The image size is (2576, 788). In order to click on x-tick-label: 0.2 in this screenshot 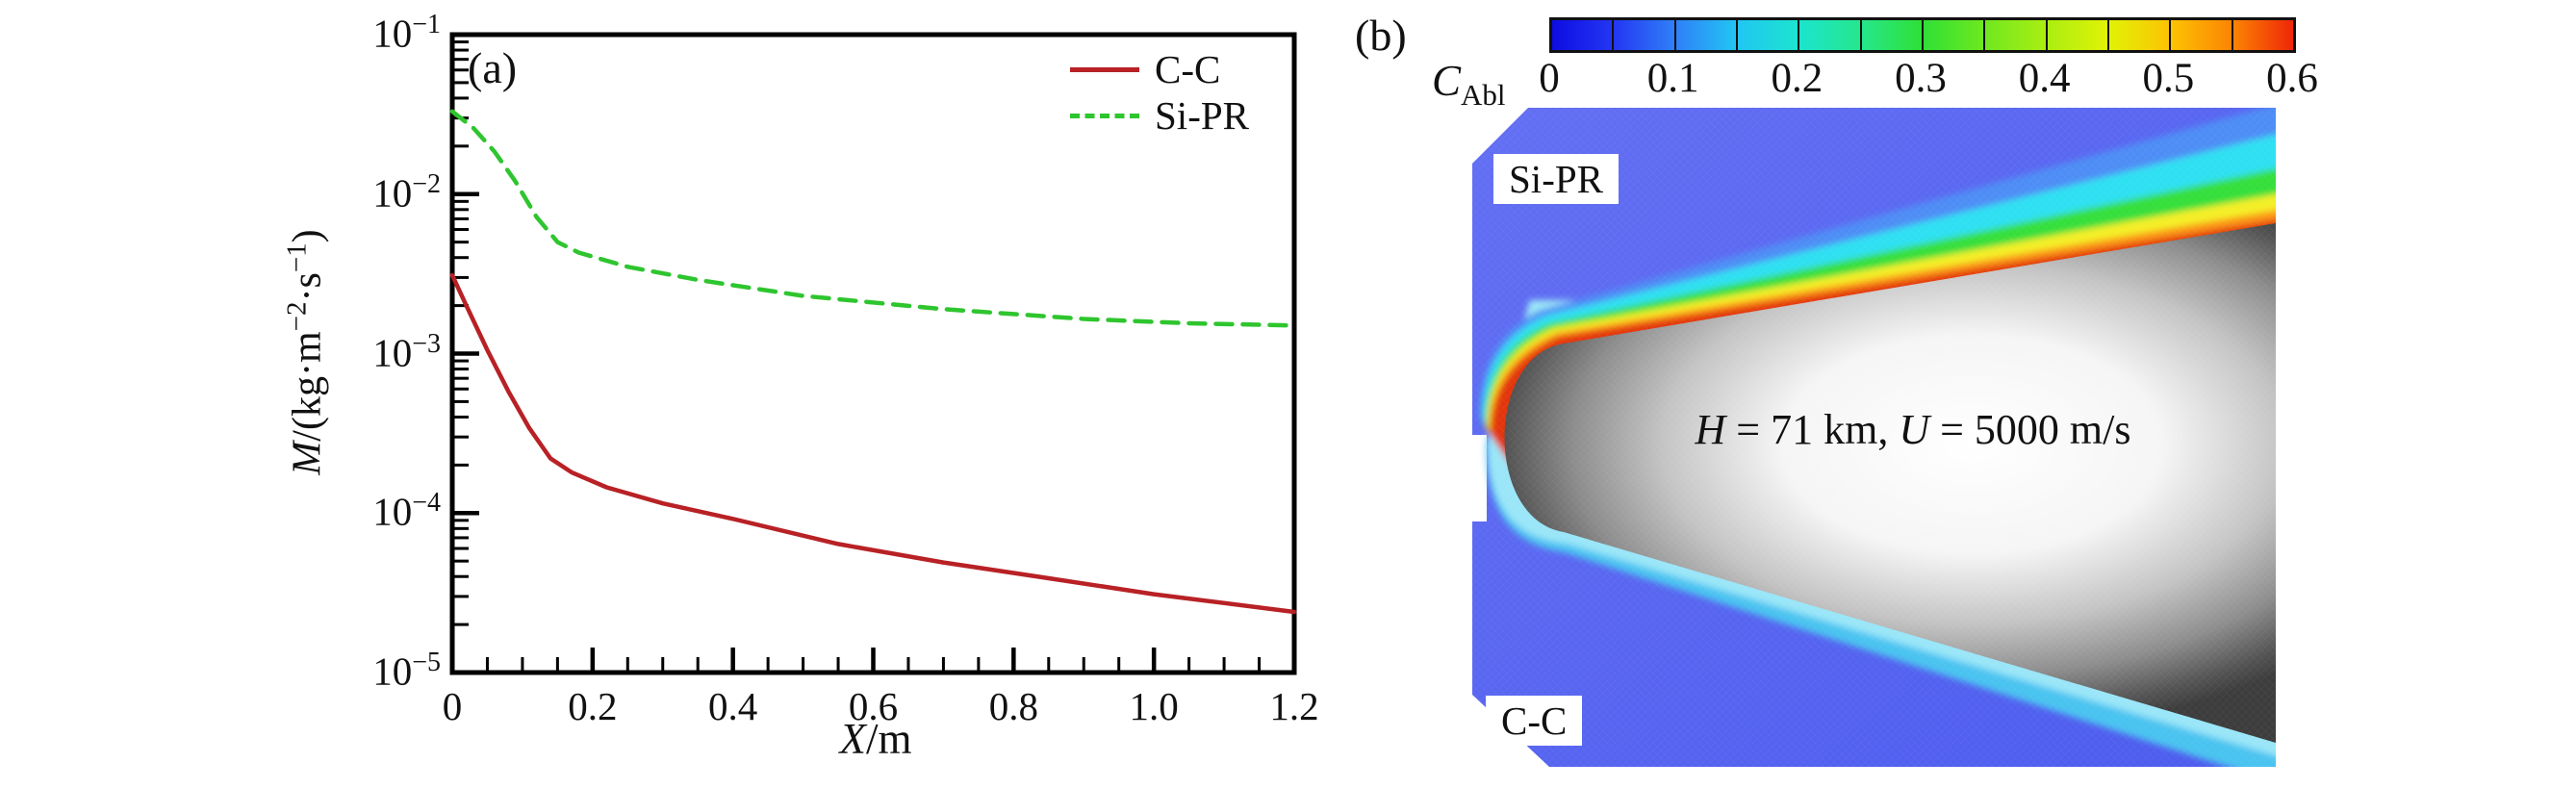, I will do `click(593, 706)`.